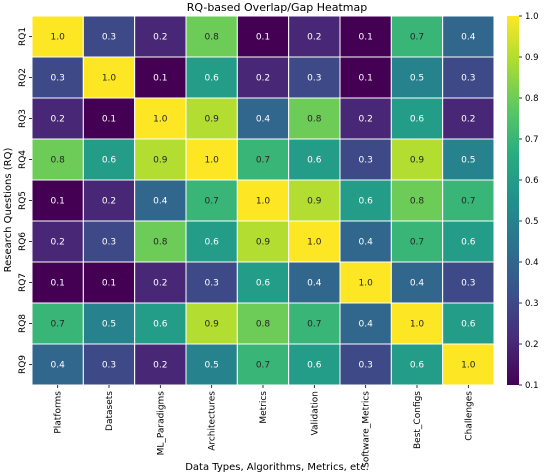 This screenshot has width=550, height=475. Describe the element at coordinates (23, 241) in the screenshot. I see `y-tick-label: RQ6` at that location.